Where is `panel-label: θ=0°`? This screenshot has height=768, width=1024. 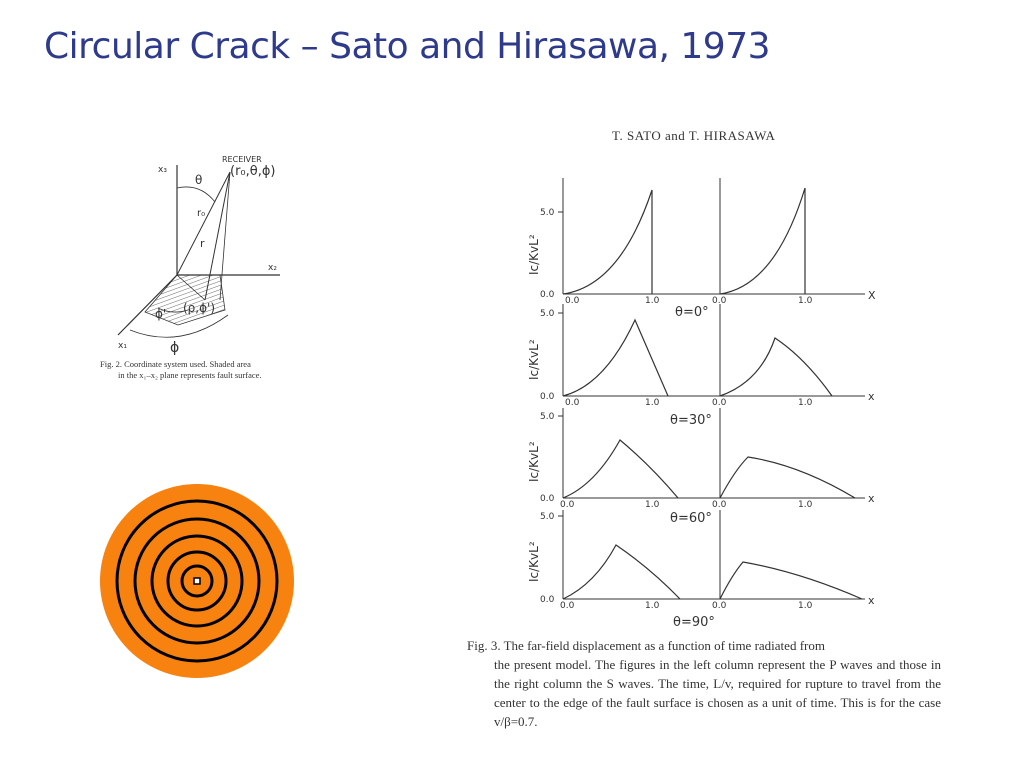
panel-label: θ=0° is located at coordinates (692, 312).